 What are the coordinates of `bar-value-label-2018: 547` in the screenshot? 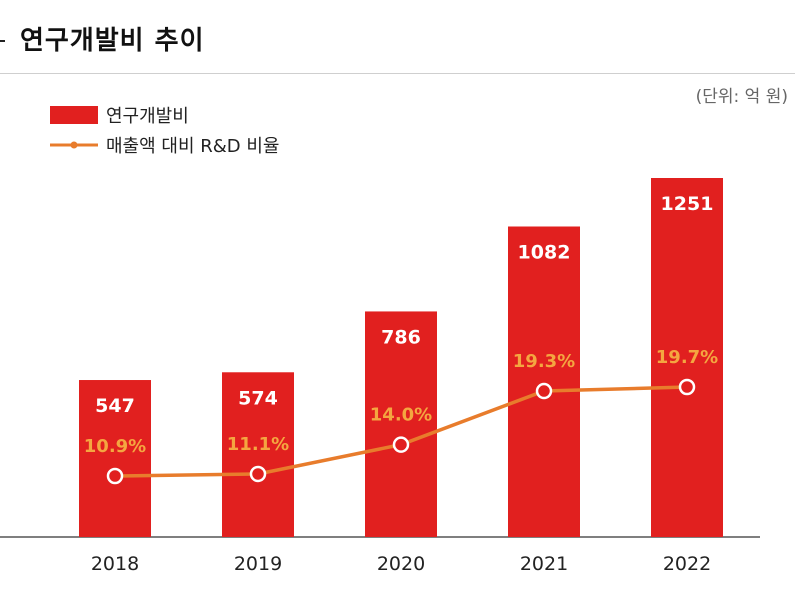 It's located at (115, 406).